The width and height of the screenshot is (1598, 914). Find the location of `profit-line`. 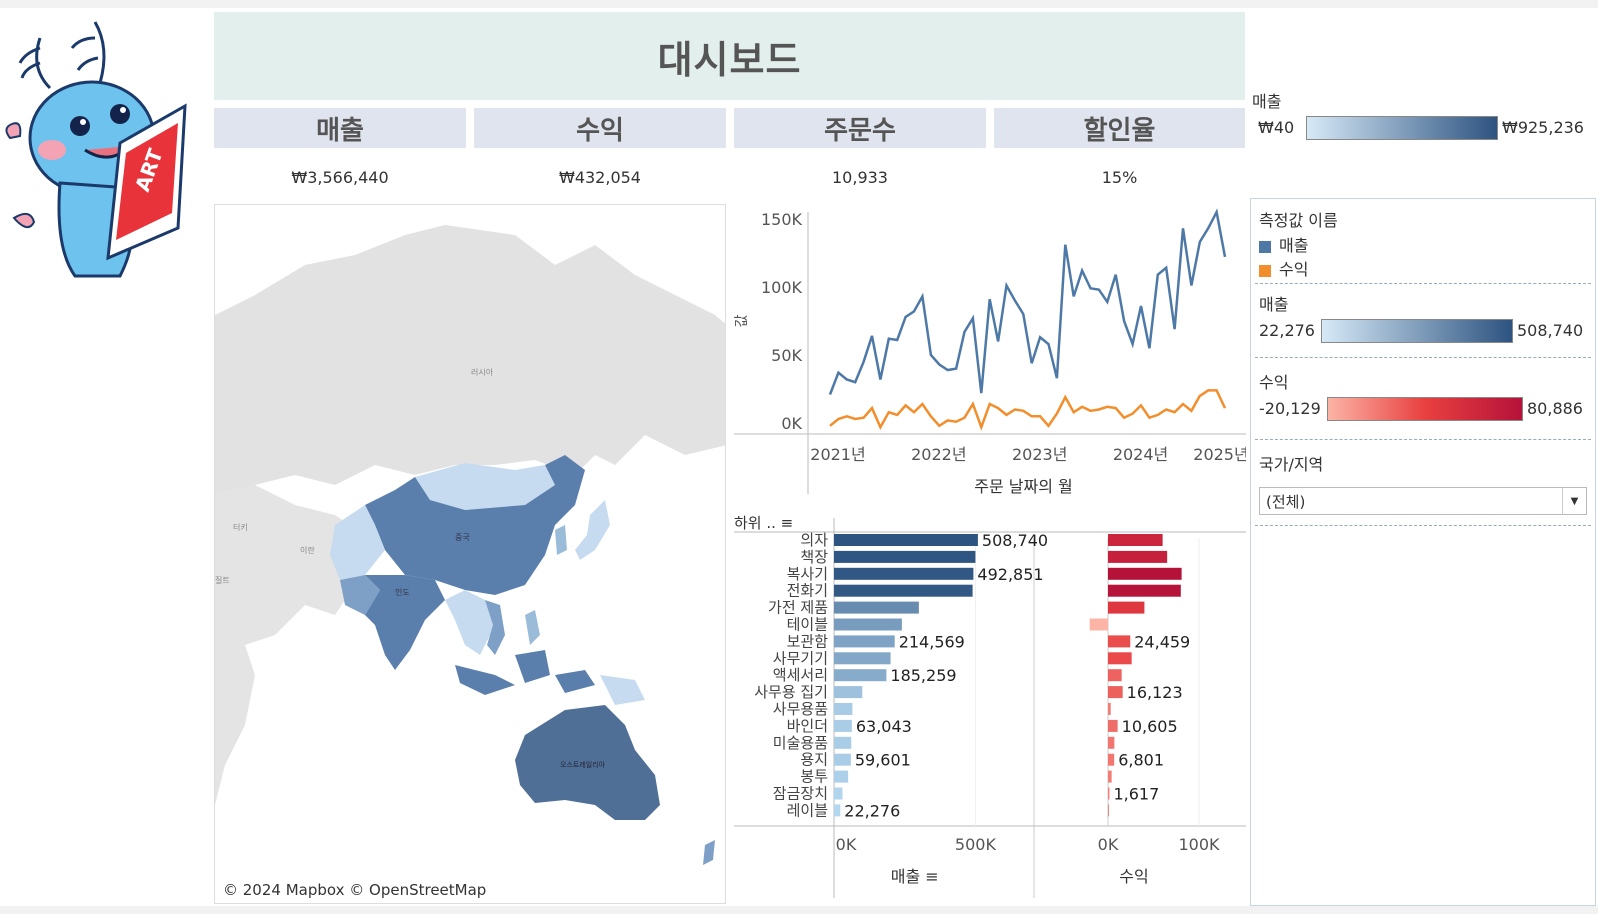

profit-line is located at coordinates (1028, 410).